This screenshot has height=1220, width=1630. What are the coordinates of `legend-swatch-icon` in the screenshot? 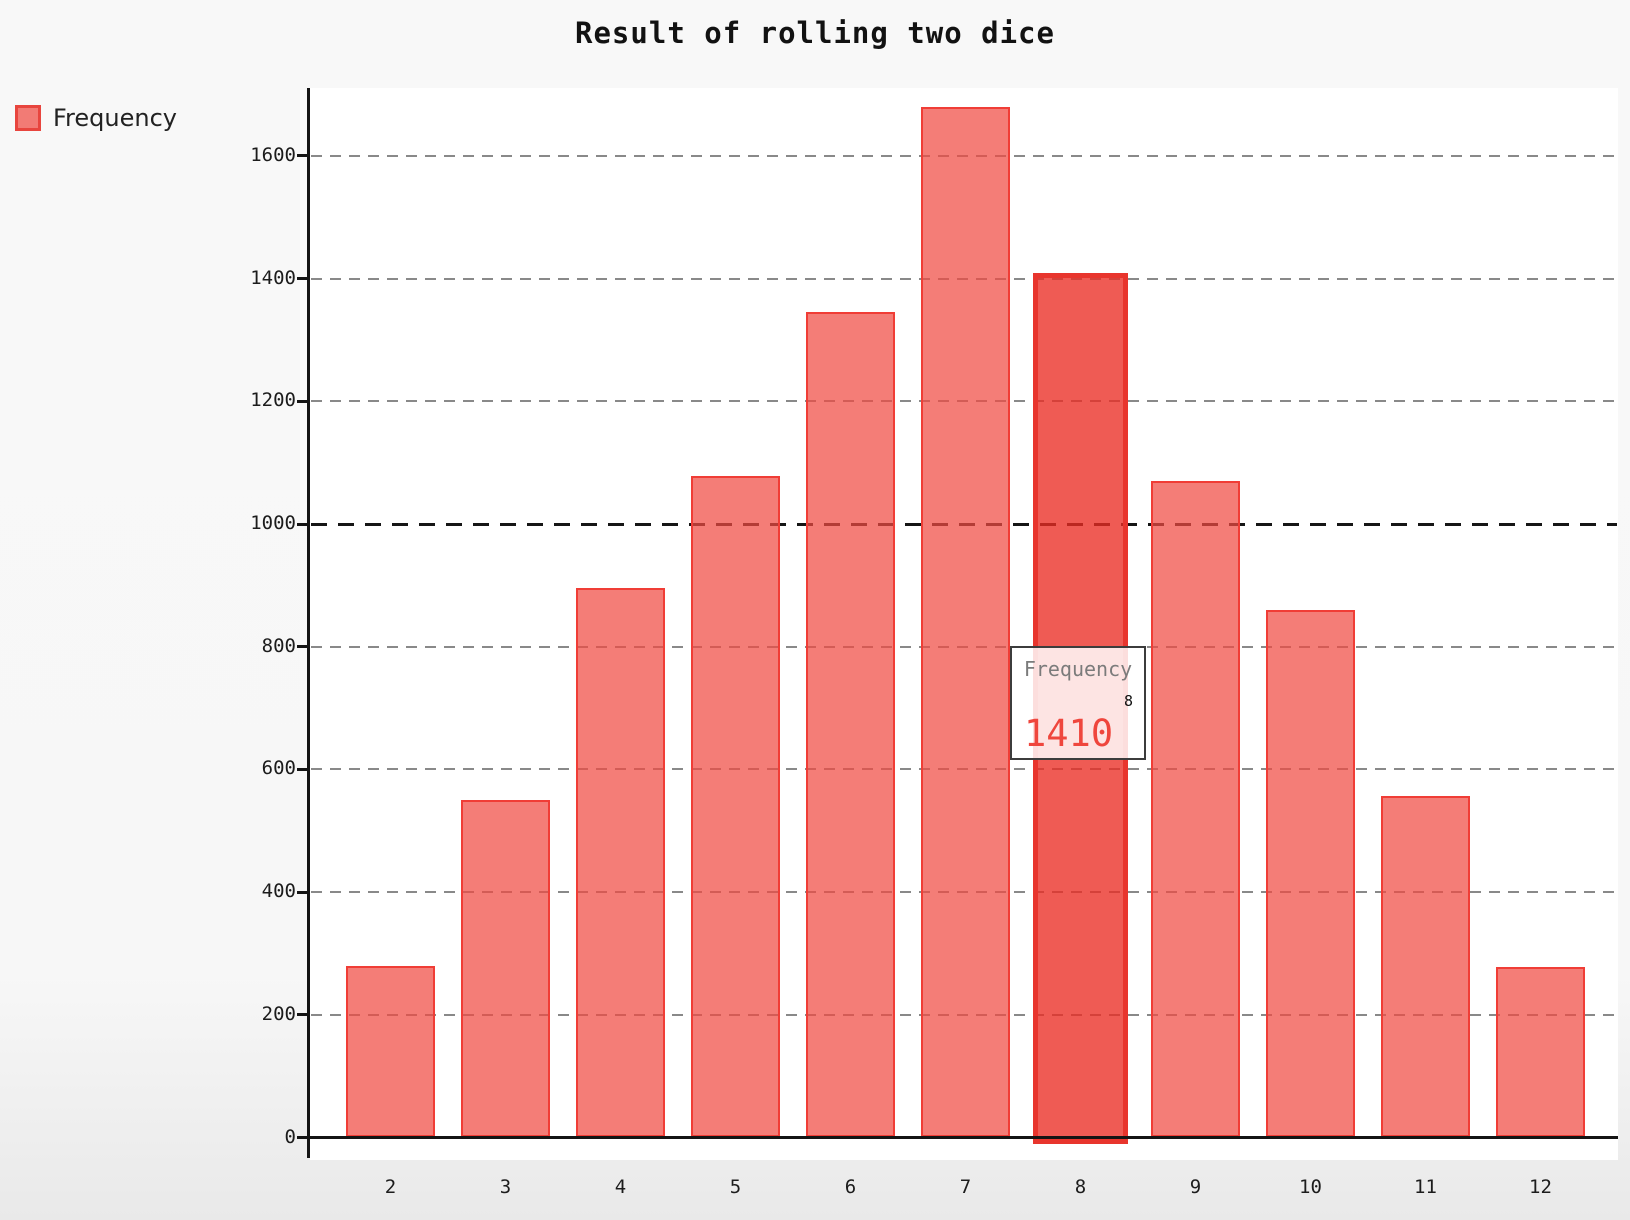 It's located at (28, 118).